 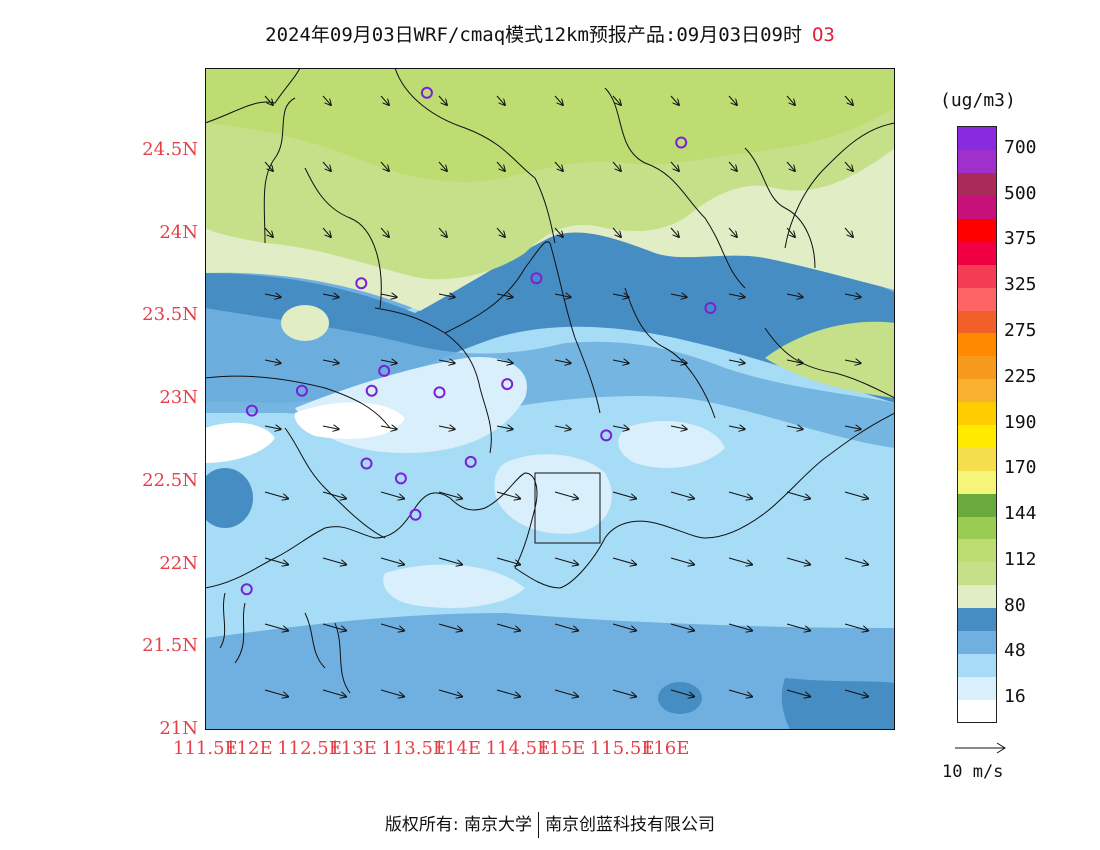 What do you see at coordinates (1015, 605) in the screenshot?
I see `legend-value-label: 80` at bounding box center [1015, 605].